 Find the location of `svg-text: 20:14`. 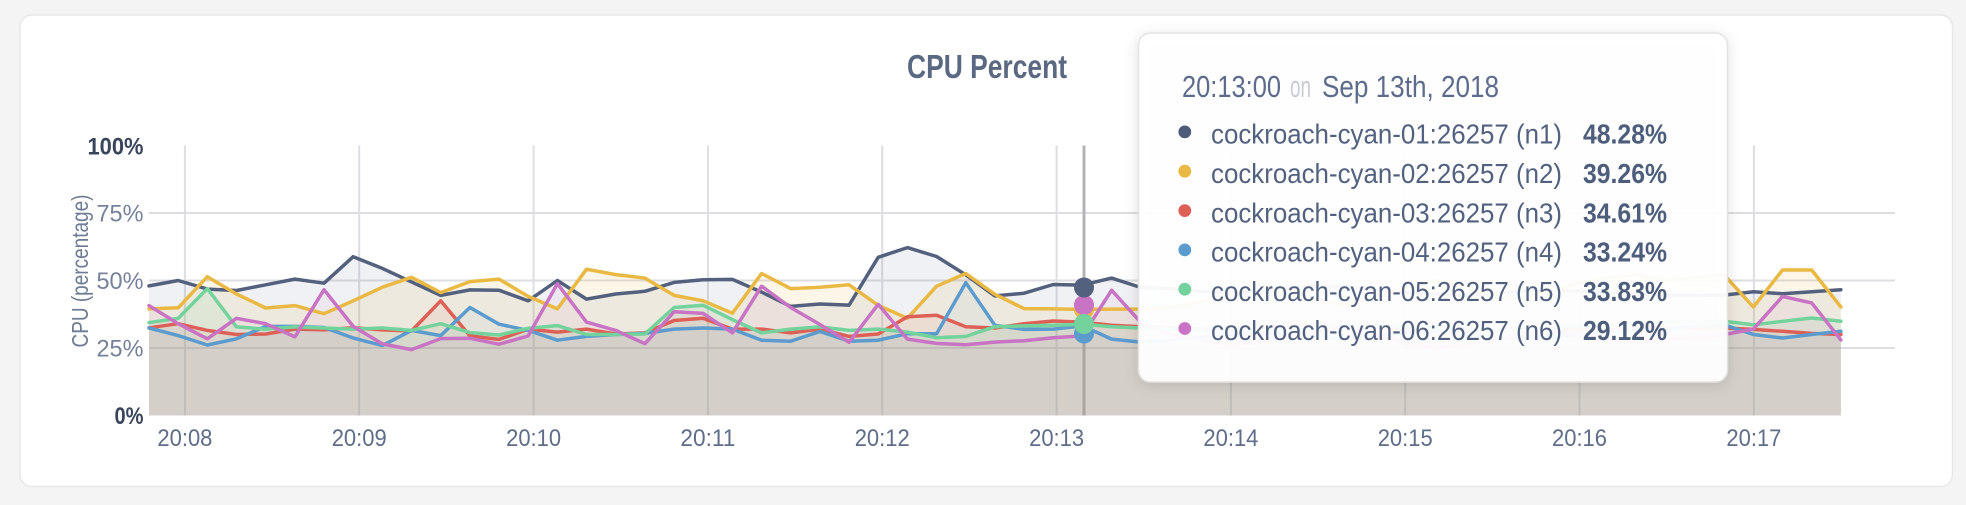

svg-text: 20:14 is located at coordinates (1230, 438).